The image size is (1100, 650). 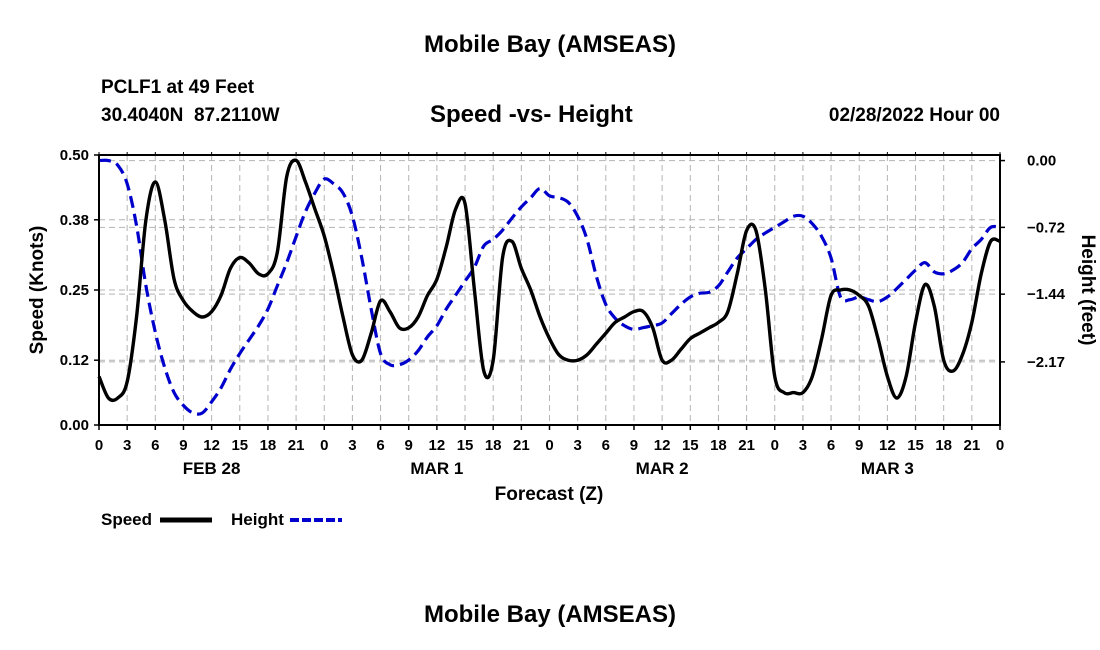 What do you see at coordinates (1087, 290) in the screenshot?
I see `y2-axis-label: Height (feet)` at bounding box center [1087, 290].